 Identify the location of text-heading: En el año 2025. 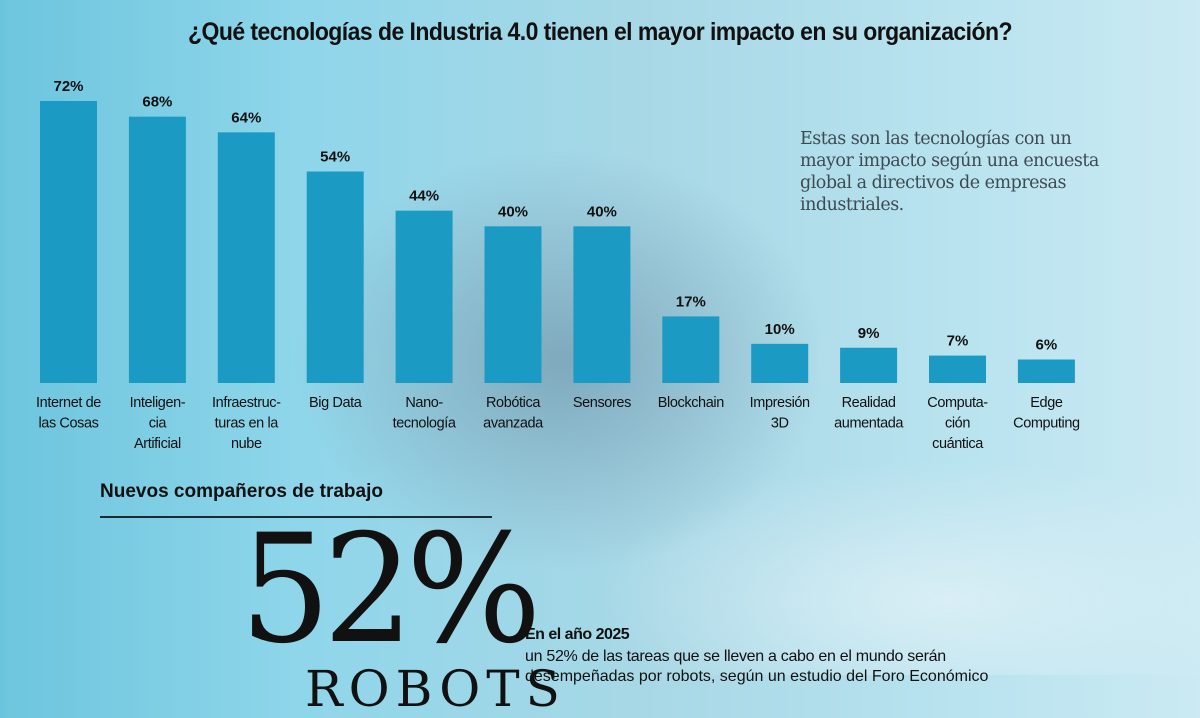
(577, 634).